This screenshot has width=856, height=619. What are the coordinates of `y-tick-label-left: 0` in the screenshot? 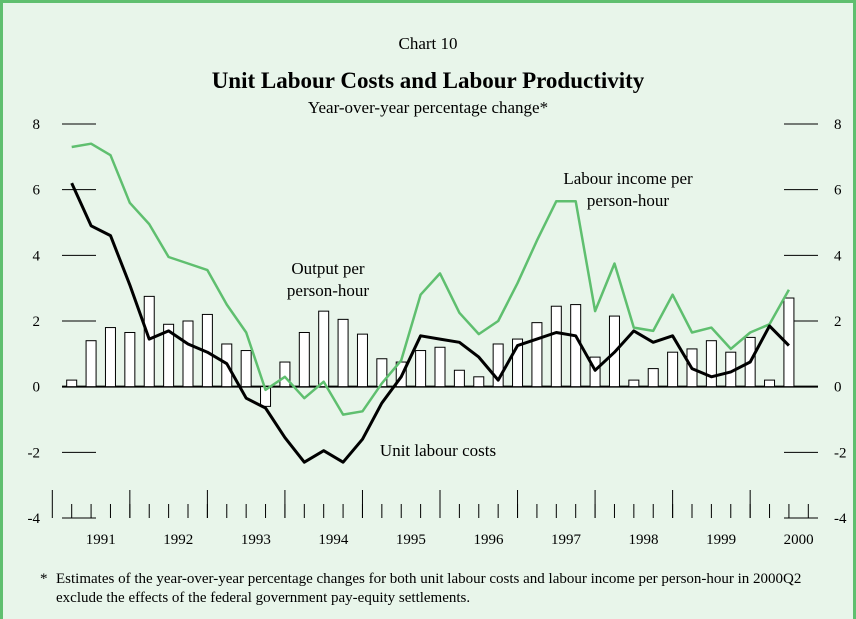 It's located at (37, 388).